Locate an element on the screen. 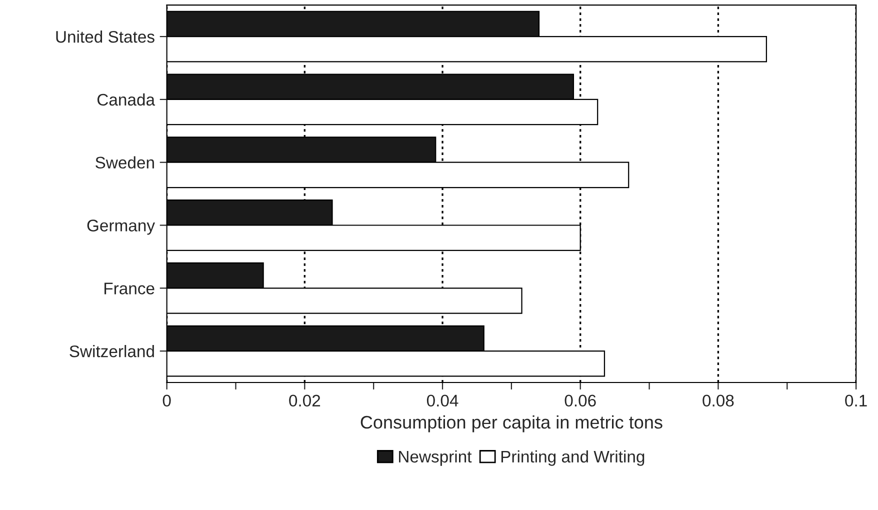 This screenshot has width=878, height=510. y-tick-label: United States is located at coordinates (105, 36).